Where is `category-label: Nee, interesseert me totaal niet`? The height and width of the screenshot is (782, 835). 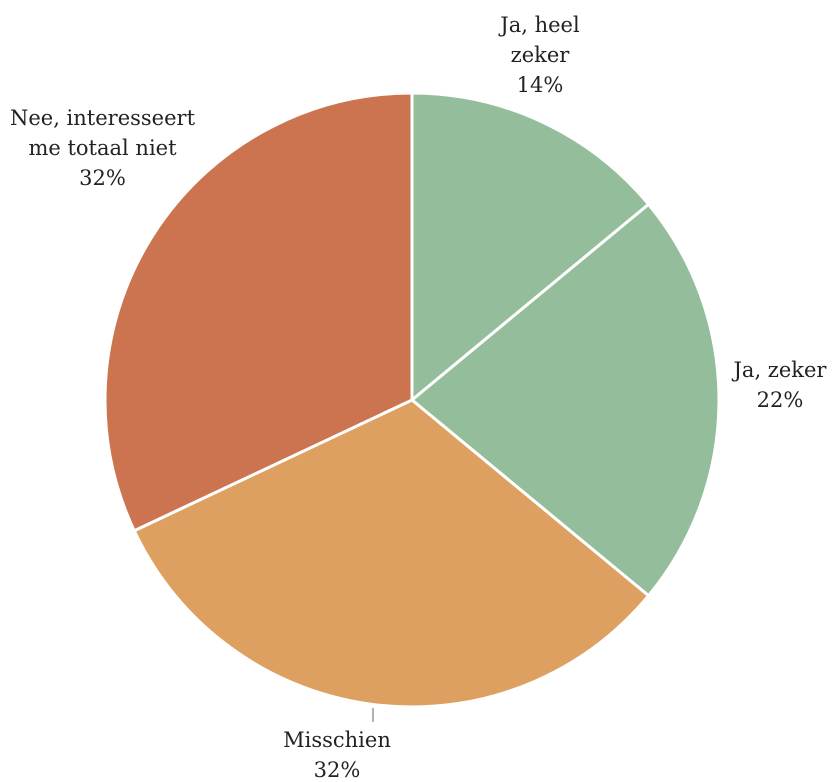
category-label: Nee, interesseert me totaal niet is located at coordinates (102, 133).